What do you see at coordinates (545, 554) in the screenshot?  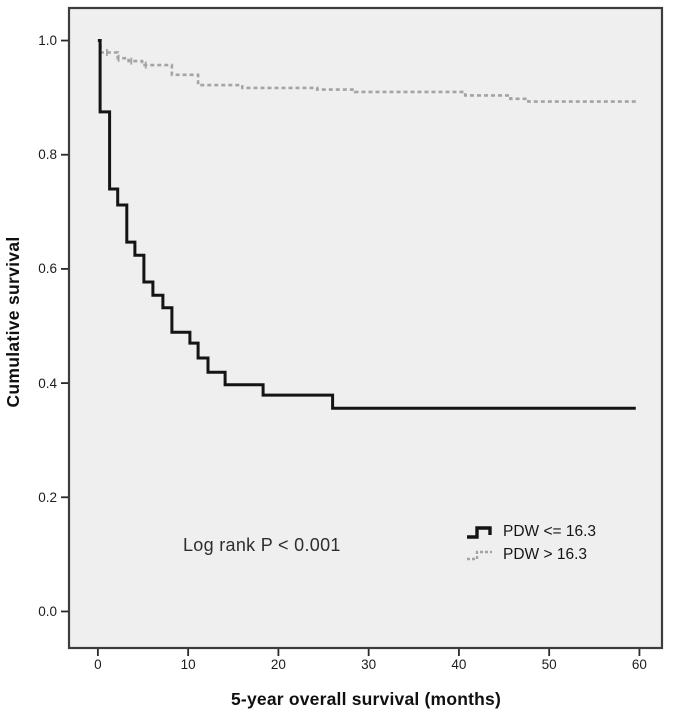 I see `legend-label-dashed: PDW > 16.3` at bounding box center [545, 554].